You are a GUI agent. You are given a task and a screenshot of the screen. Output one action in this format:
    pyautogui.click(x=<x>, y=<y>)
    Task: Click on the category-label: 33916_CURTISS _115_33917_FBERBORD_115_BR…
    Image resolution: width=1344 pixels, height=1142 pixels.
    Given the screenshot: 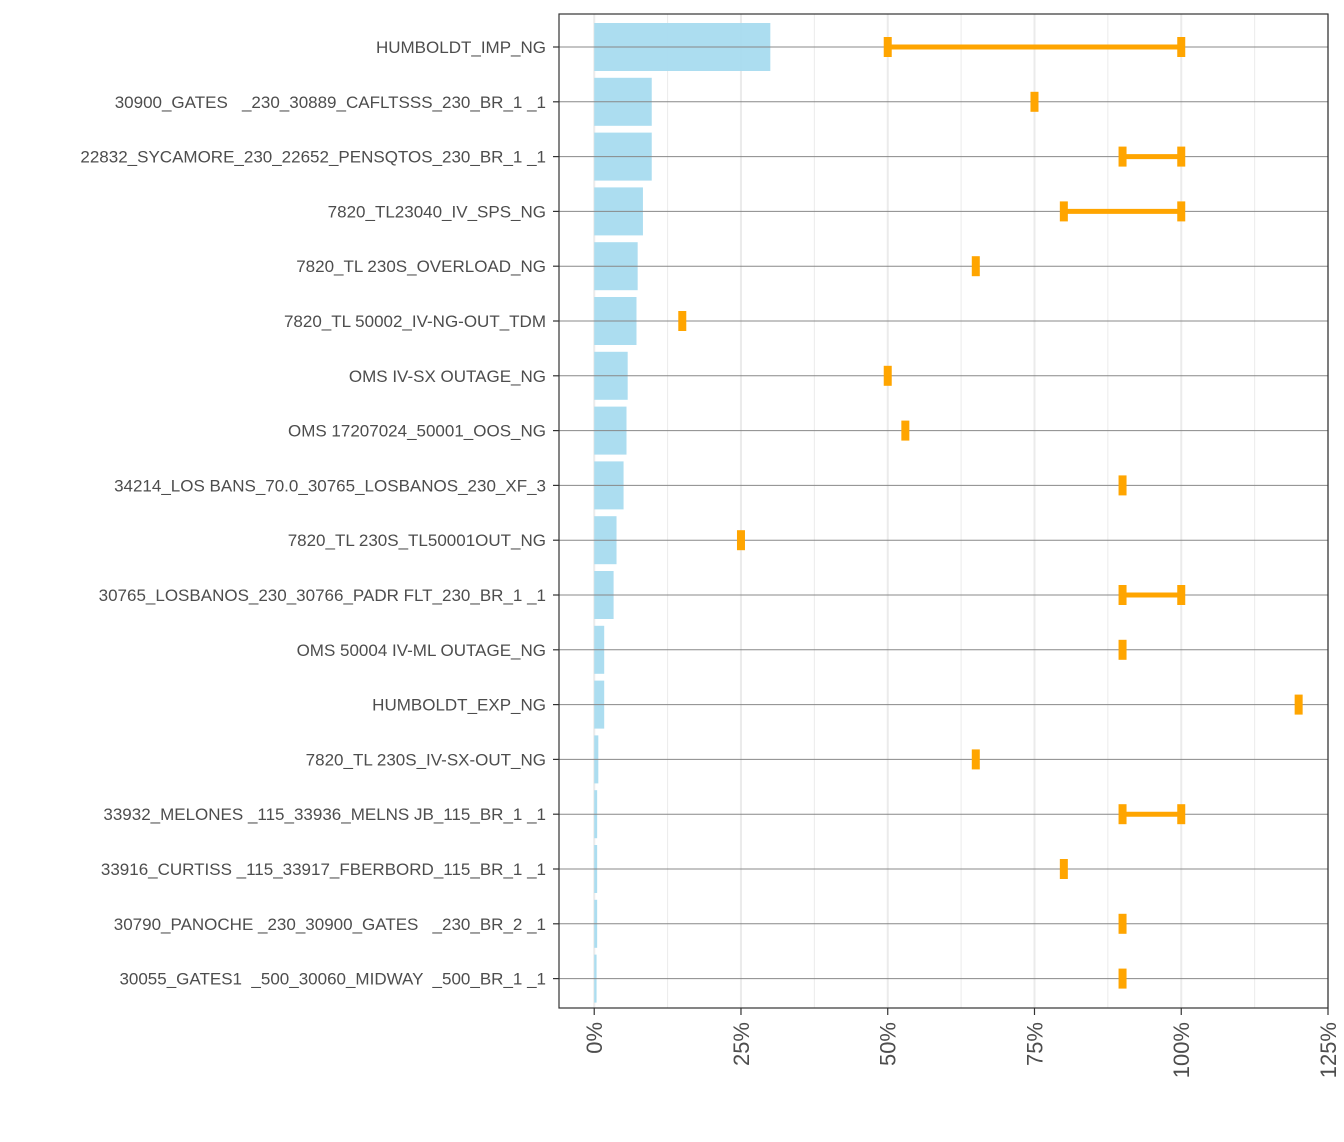 What is the action you would take?
    pyautogui.click(x=323, y=869)
    